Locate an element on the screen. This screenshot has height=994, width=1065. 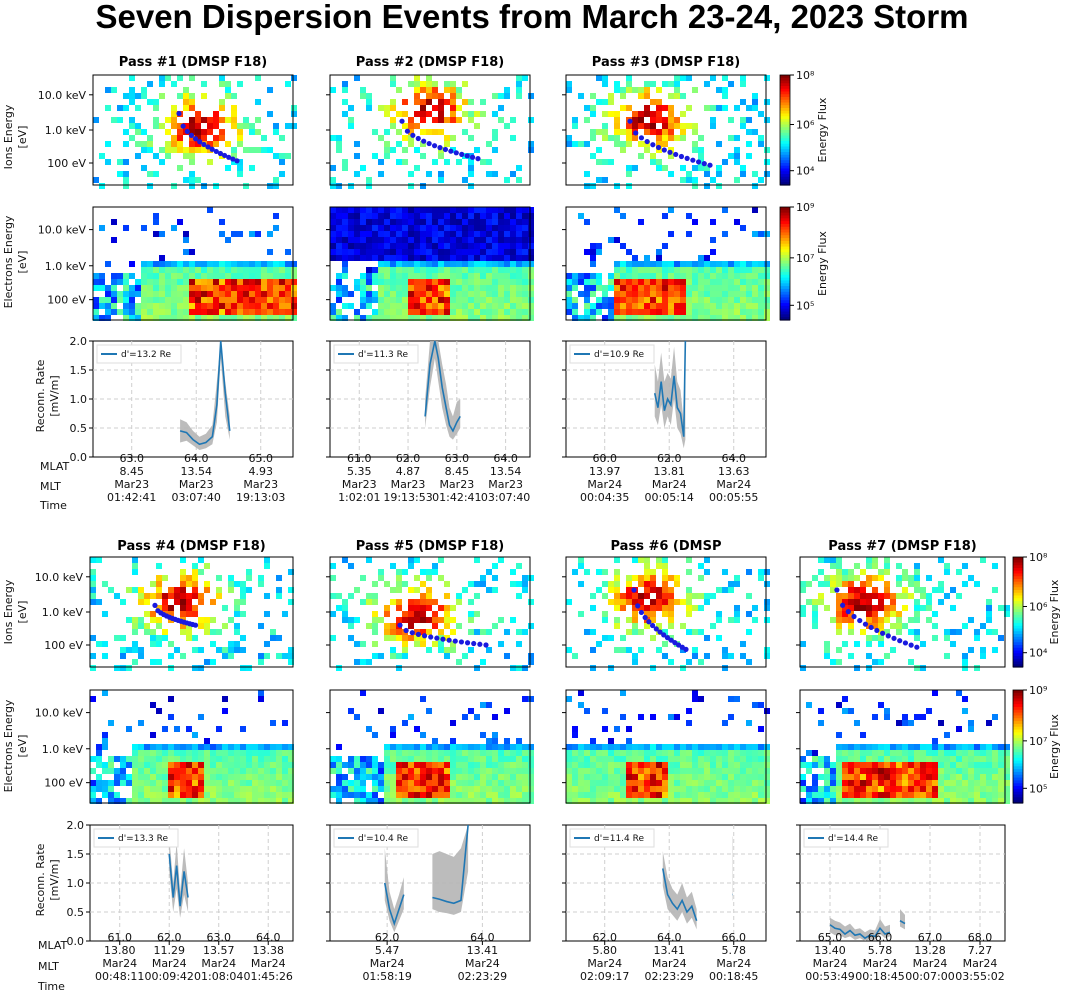
date-tick-label: Mar23 is located at coordinates (408, 484).